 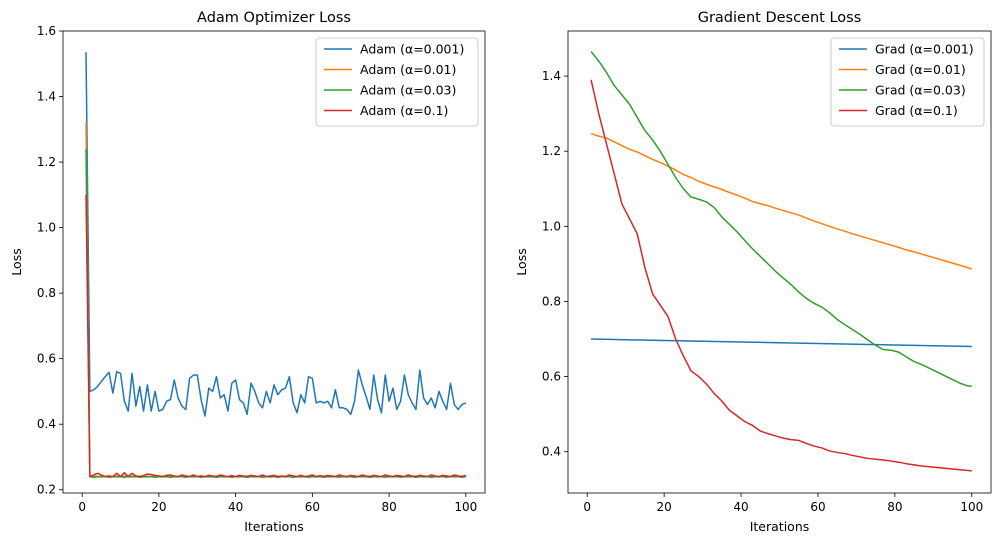 What do you see at coordinates (46, 490) in the screenshot?
I see `y-tick-label: 0.2` at bounding box center [46, 490].